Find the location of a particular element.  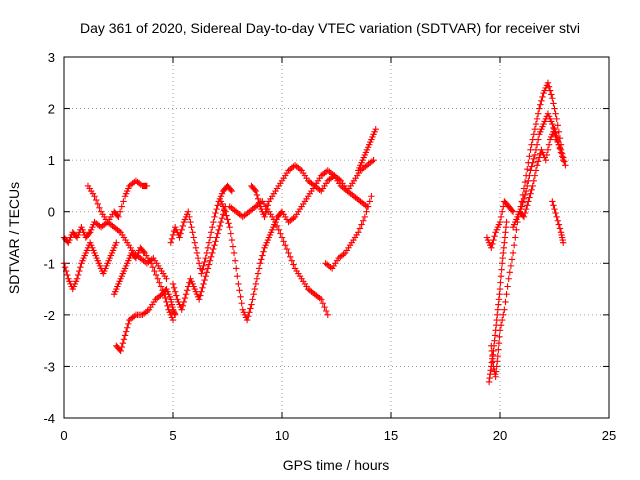

x-tick-label: 25 is located at coordinates (609, 435).